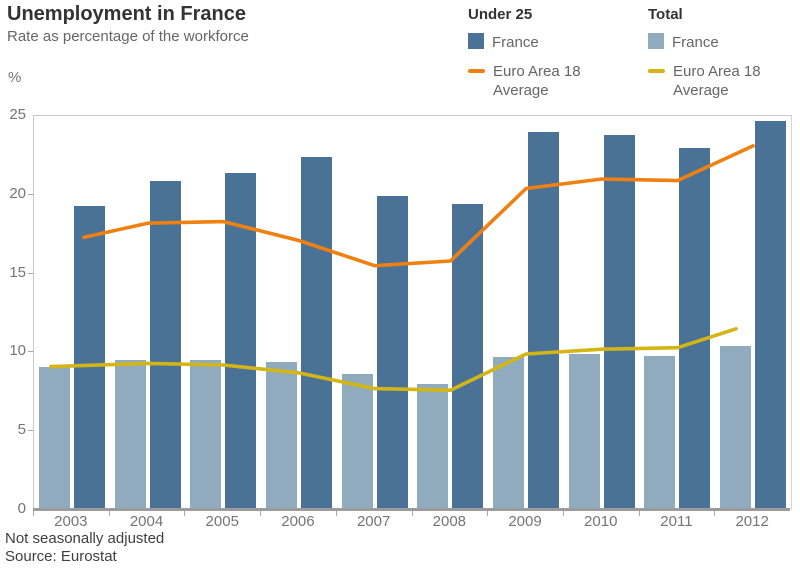 The image size is (800, 569). Describe the element at coordinates (656, 71) in the screenshot. I see `euro-total-line-swatch-icon` at that location.